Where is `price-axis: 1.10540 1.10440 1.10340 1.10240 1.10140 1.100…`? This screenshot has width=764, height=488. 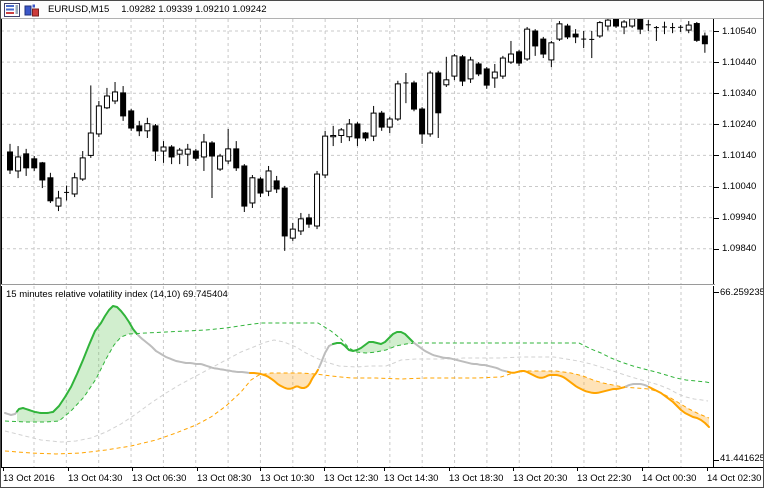 price-axis: 1.10540 1.10440 1.10340 1.10240 1.10140 1.100… is located at coordinates (738, 151).